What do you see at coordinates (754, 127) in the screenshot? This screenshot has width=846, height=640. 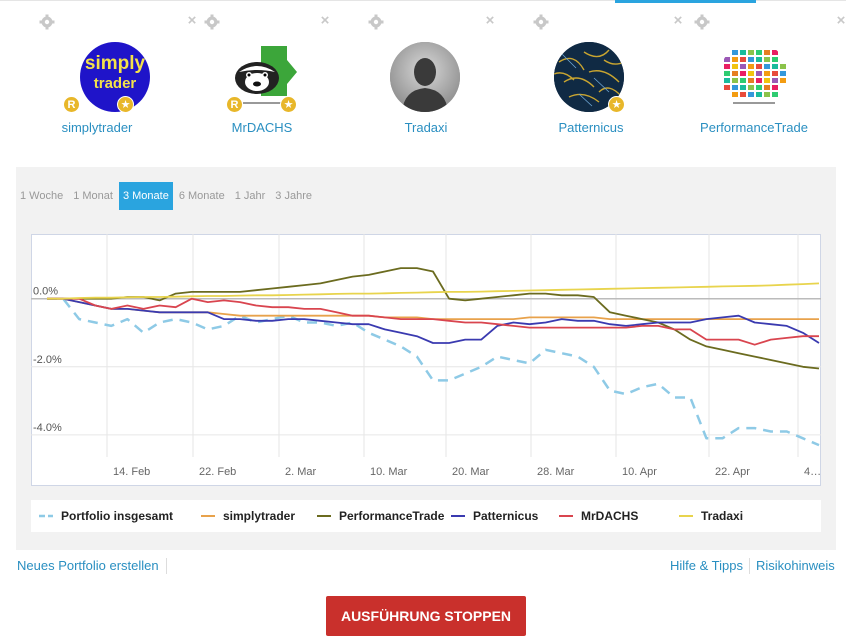 I see `trader-name: PerformanceTrade` at bounding box center [754, 127].